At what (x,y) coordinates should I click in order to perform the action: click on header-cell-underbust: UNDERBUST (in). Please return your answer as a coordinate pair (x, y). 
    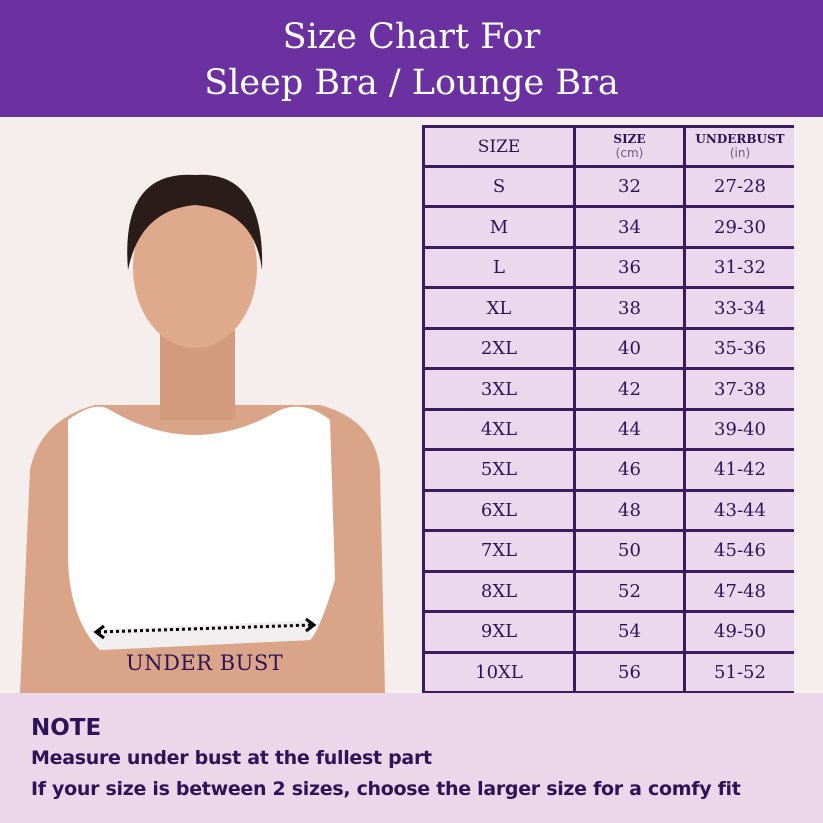
    Looking at the image, I should click on (740, 146).